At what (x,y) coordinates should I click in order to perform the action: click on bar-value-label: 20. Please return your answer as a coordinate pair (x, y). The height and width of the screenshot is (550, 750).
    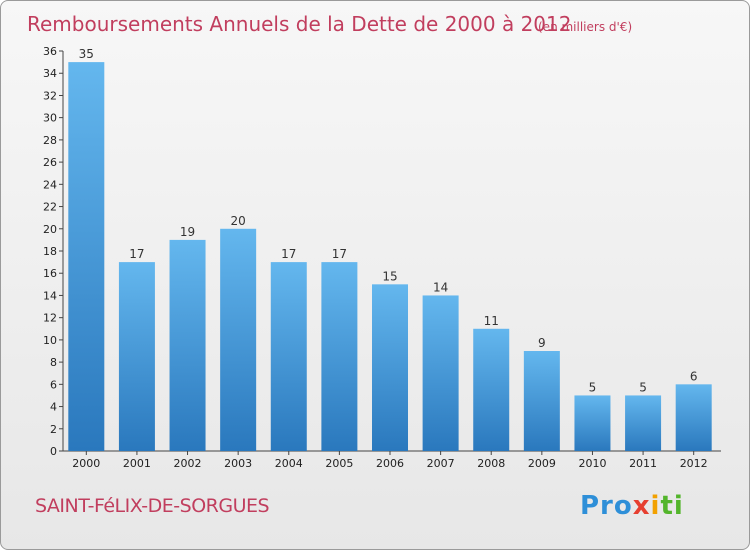
    Looking at the image, I should click on (238, 221).